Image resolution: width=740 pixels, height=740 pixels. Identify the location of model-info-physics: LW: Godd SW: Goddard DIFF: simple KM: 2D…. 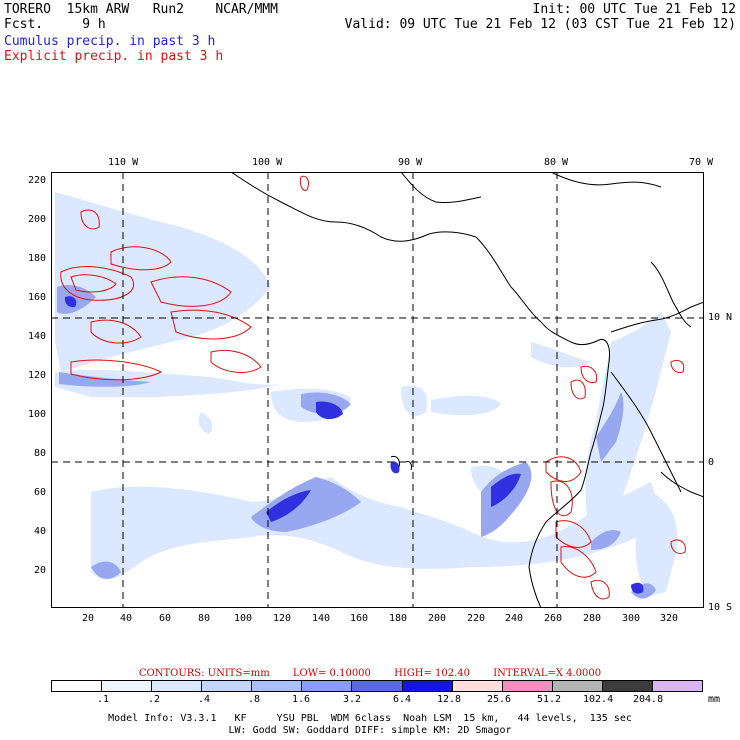
(370, 730).